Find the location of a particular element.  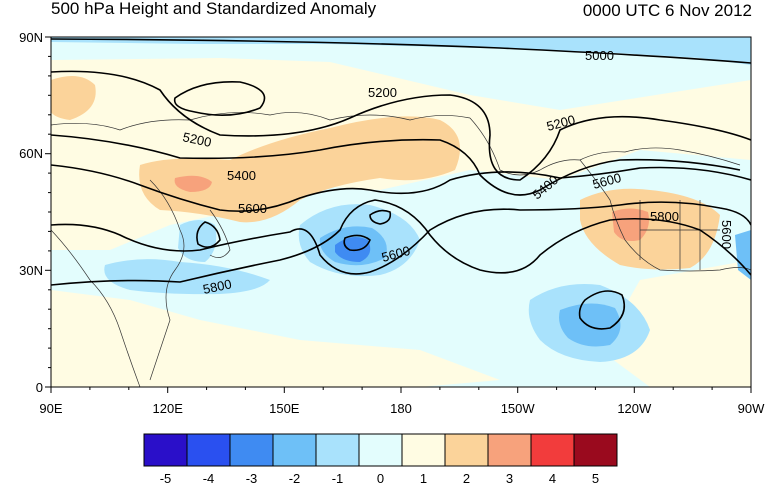

lon-label-180: 180 is located at coordinates (401, 408).